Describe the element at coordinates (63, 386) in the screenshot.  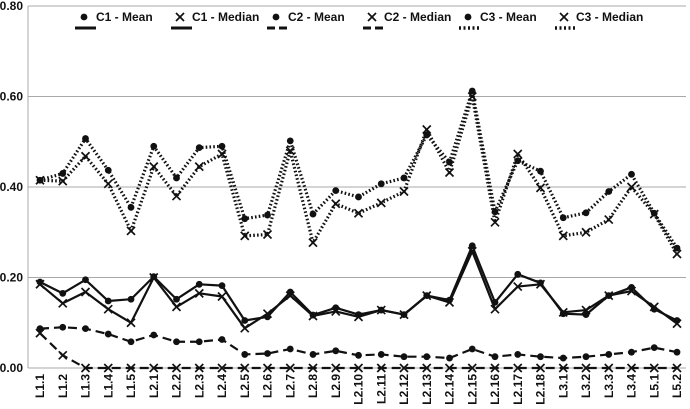
I see `x-tick-label: L1.2` at that location.